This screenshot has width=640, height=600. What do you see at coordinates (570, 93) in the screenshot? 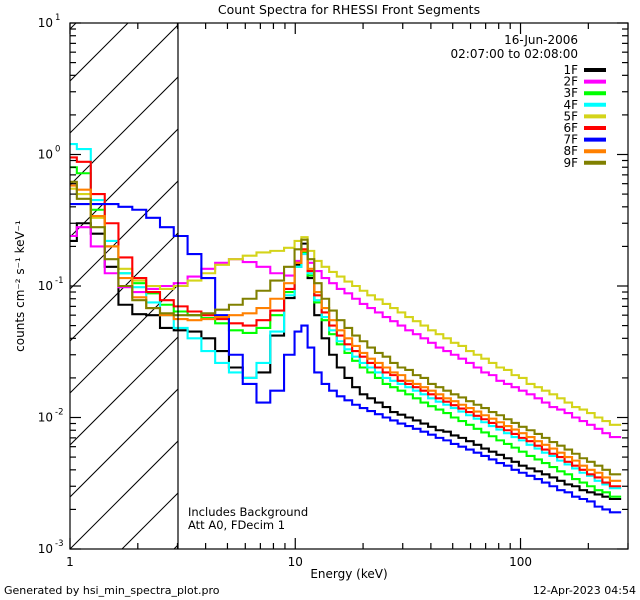
I see `legend-label-3f: 3F` at bounding box center [570, 93].